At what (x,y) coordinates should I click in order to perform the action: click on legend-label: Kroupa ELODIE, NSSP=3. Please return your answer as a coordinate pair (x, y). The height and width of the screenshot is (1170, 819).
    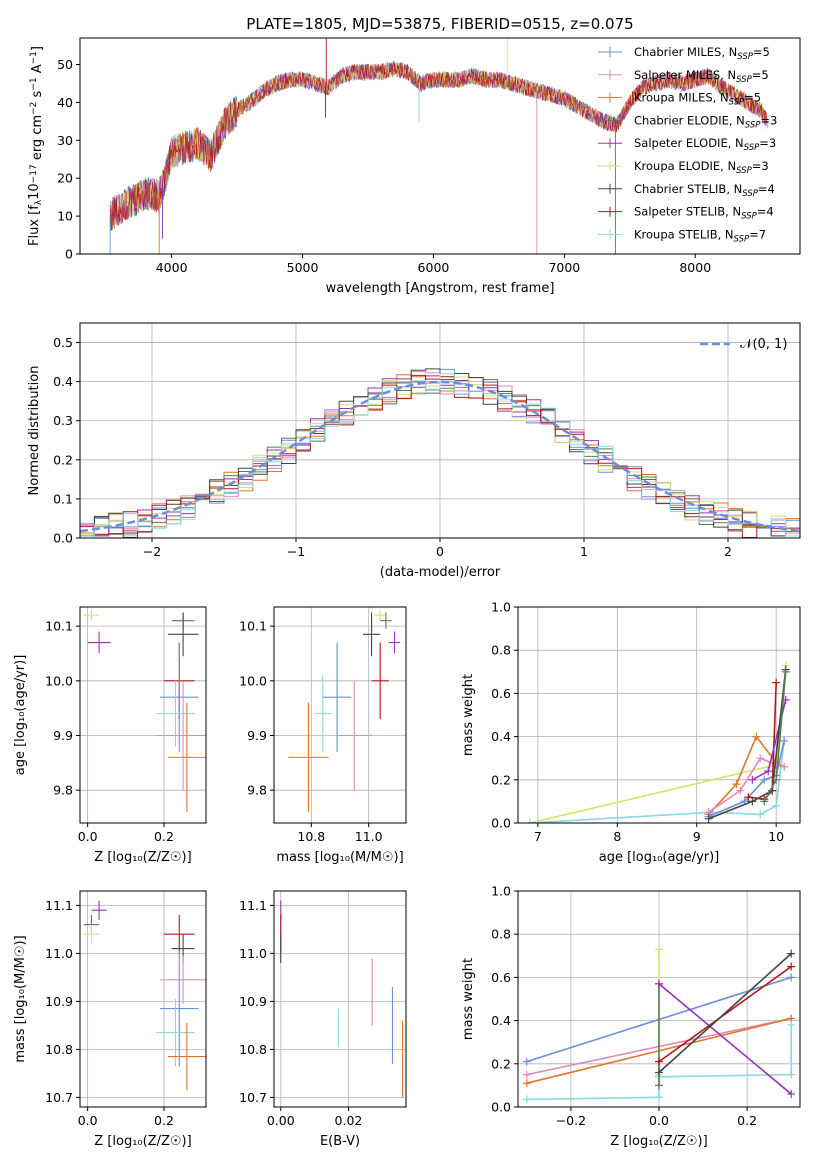
    Looking at the image, I should click on (701, 167).